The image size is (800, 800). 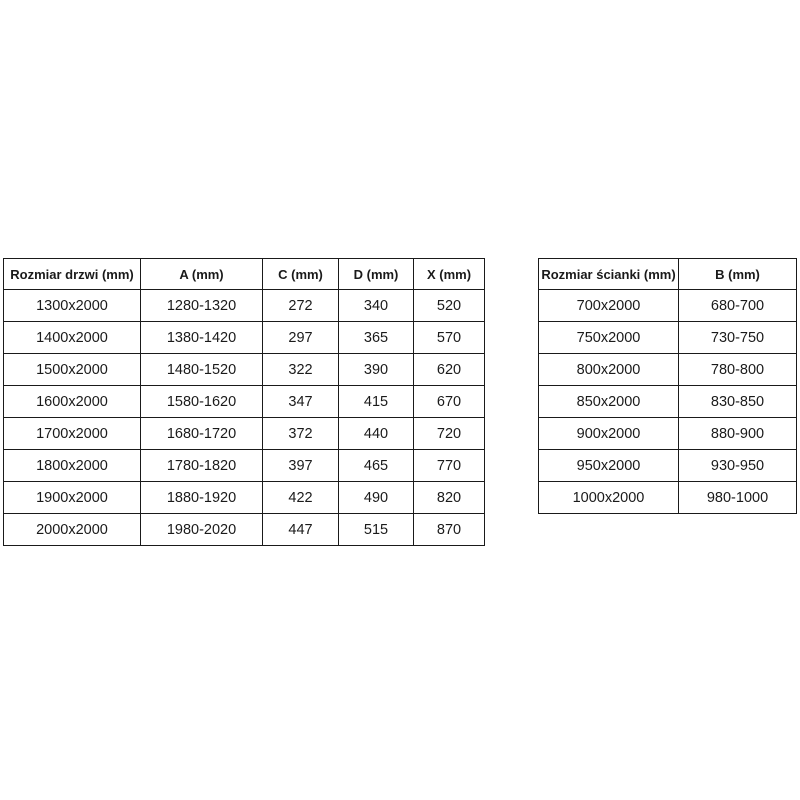 I want to click on table-cell: 422, so click(x=300, y=497).